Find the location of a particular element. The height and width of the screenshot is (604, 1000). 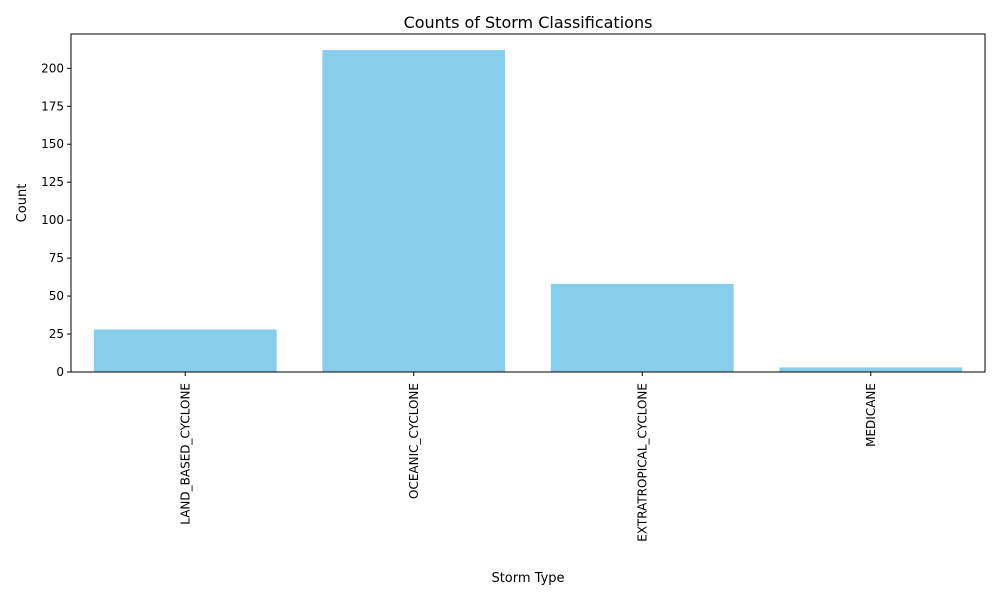

y-axis-ticks: 0 25 50 75 100 125 150 175 200 is located at coordinates (56, 220).